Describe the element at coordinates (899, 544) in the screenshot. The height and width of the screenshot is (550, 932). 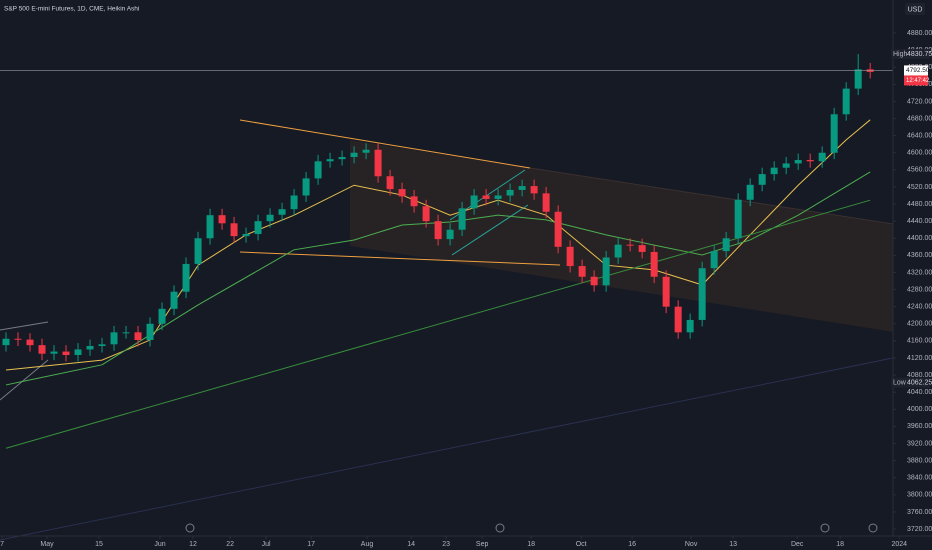
I see `x-tick-label: 2024` at that location.